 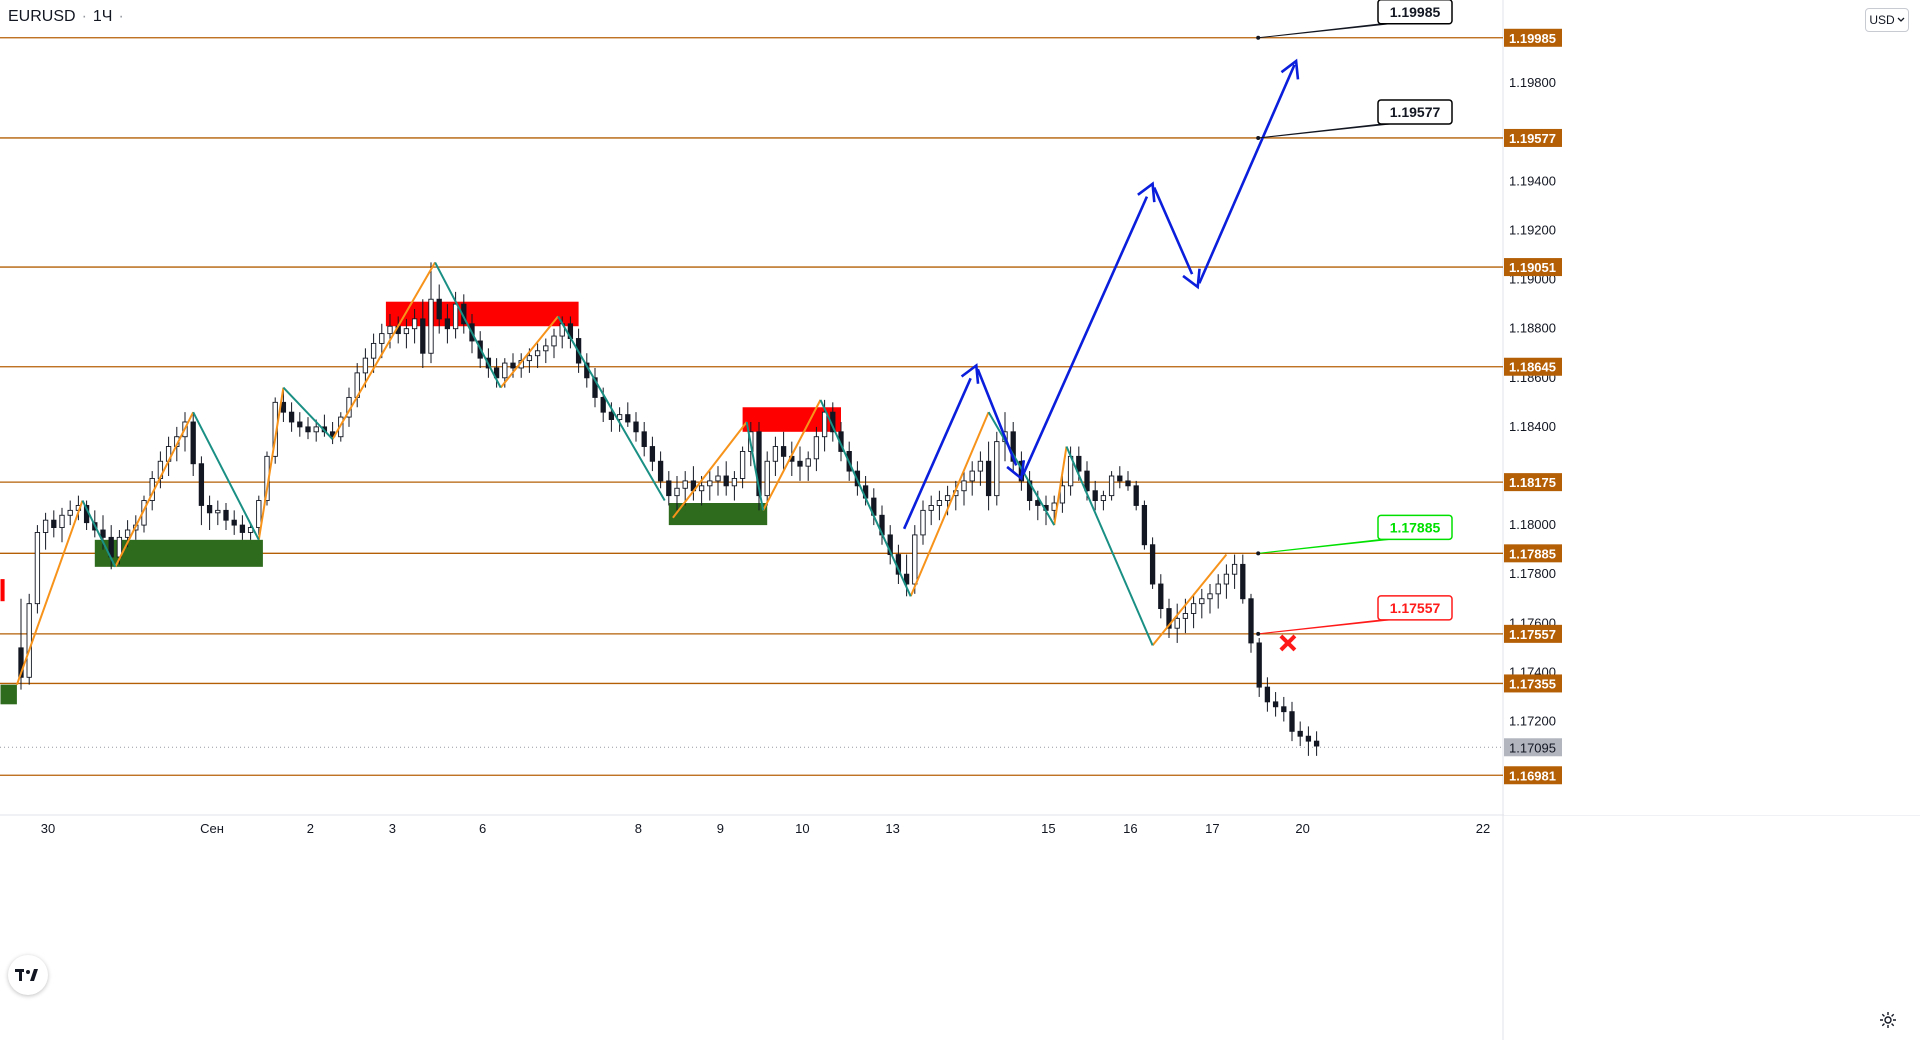 What do you see at coordinates (1483, 828) in the screenshot?
I see `time-tick-label: 22` at bounding box center [1483, 828].